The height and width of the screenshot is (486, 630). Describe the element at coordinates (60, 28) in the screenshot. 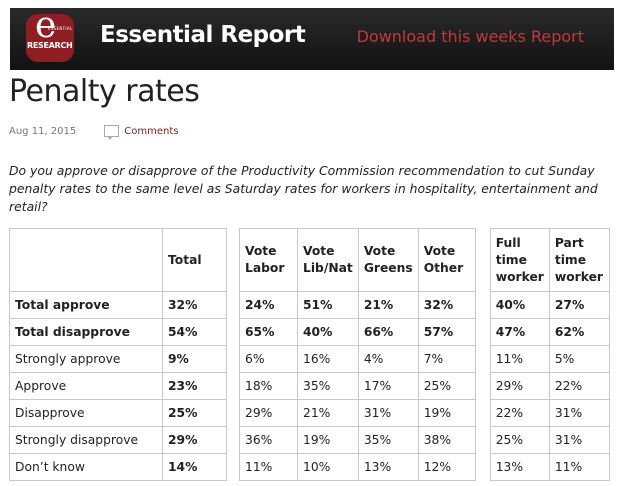

I see `logo-small-text: ESSENTIAL` at that location.